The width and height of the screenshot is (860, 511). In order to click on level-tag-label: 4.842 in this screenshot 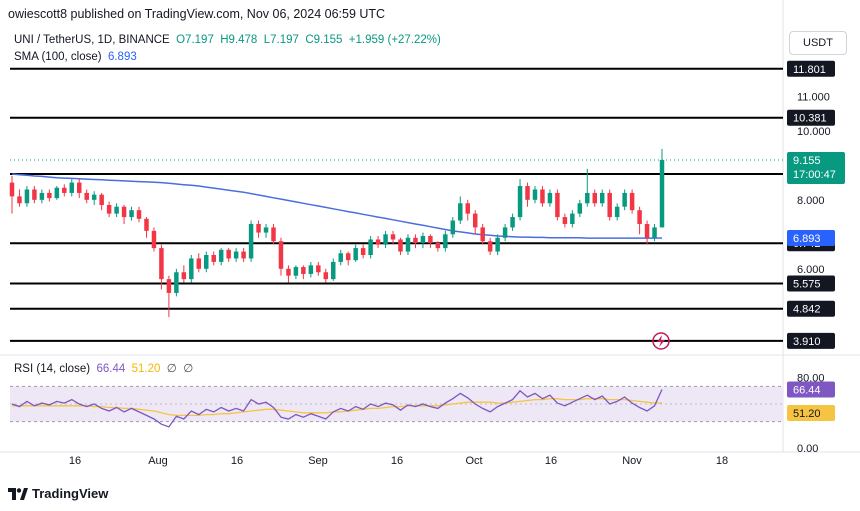, I will do `click(807, 310)`.